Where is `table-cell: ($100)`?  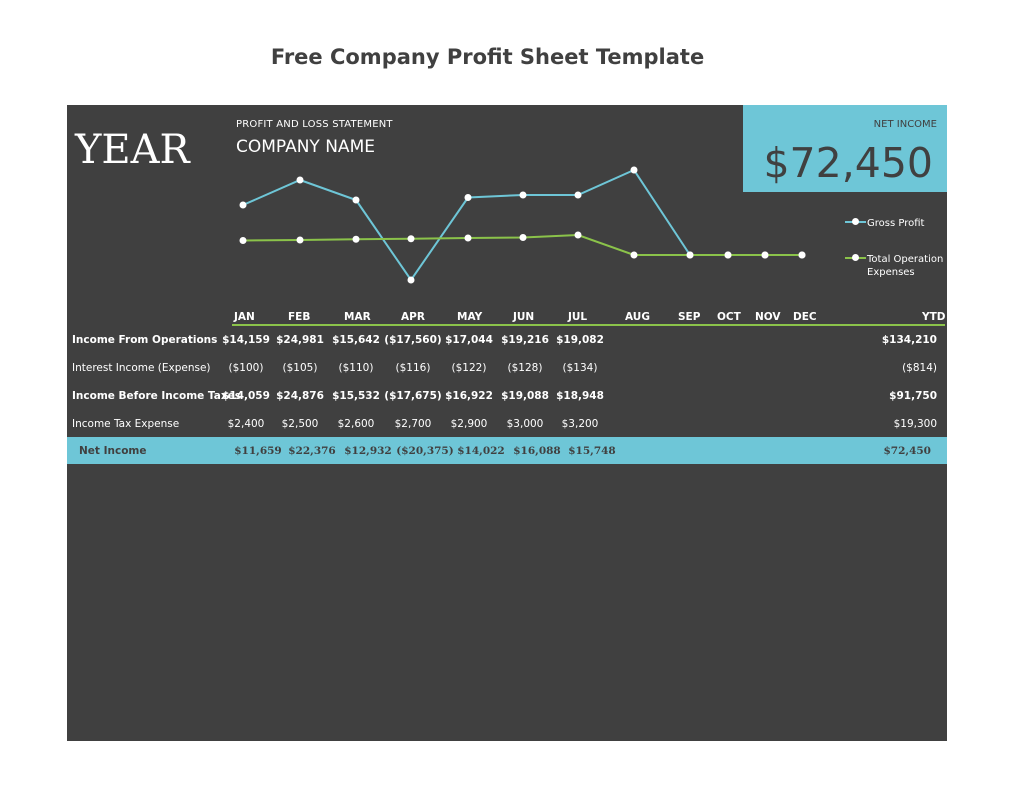 table-cell: ($100) is located at coordinates (246, 368).